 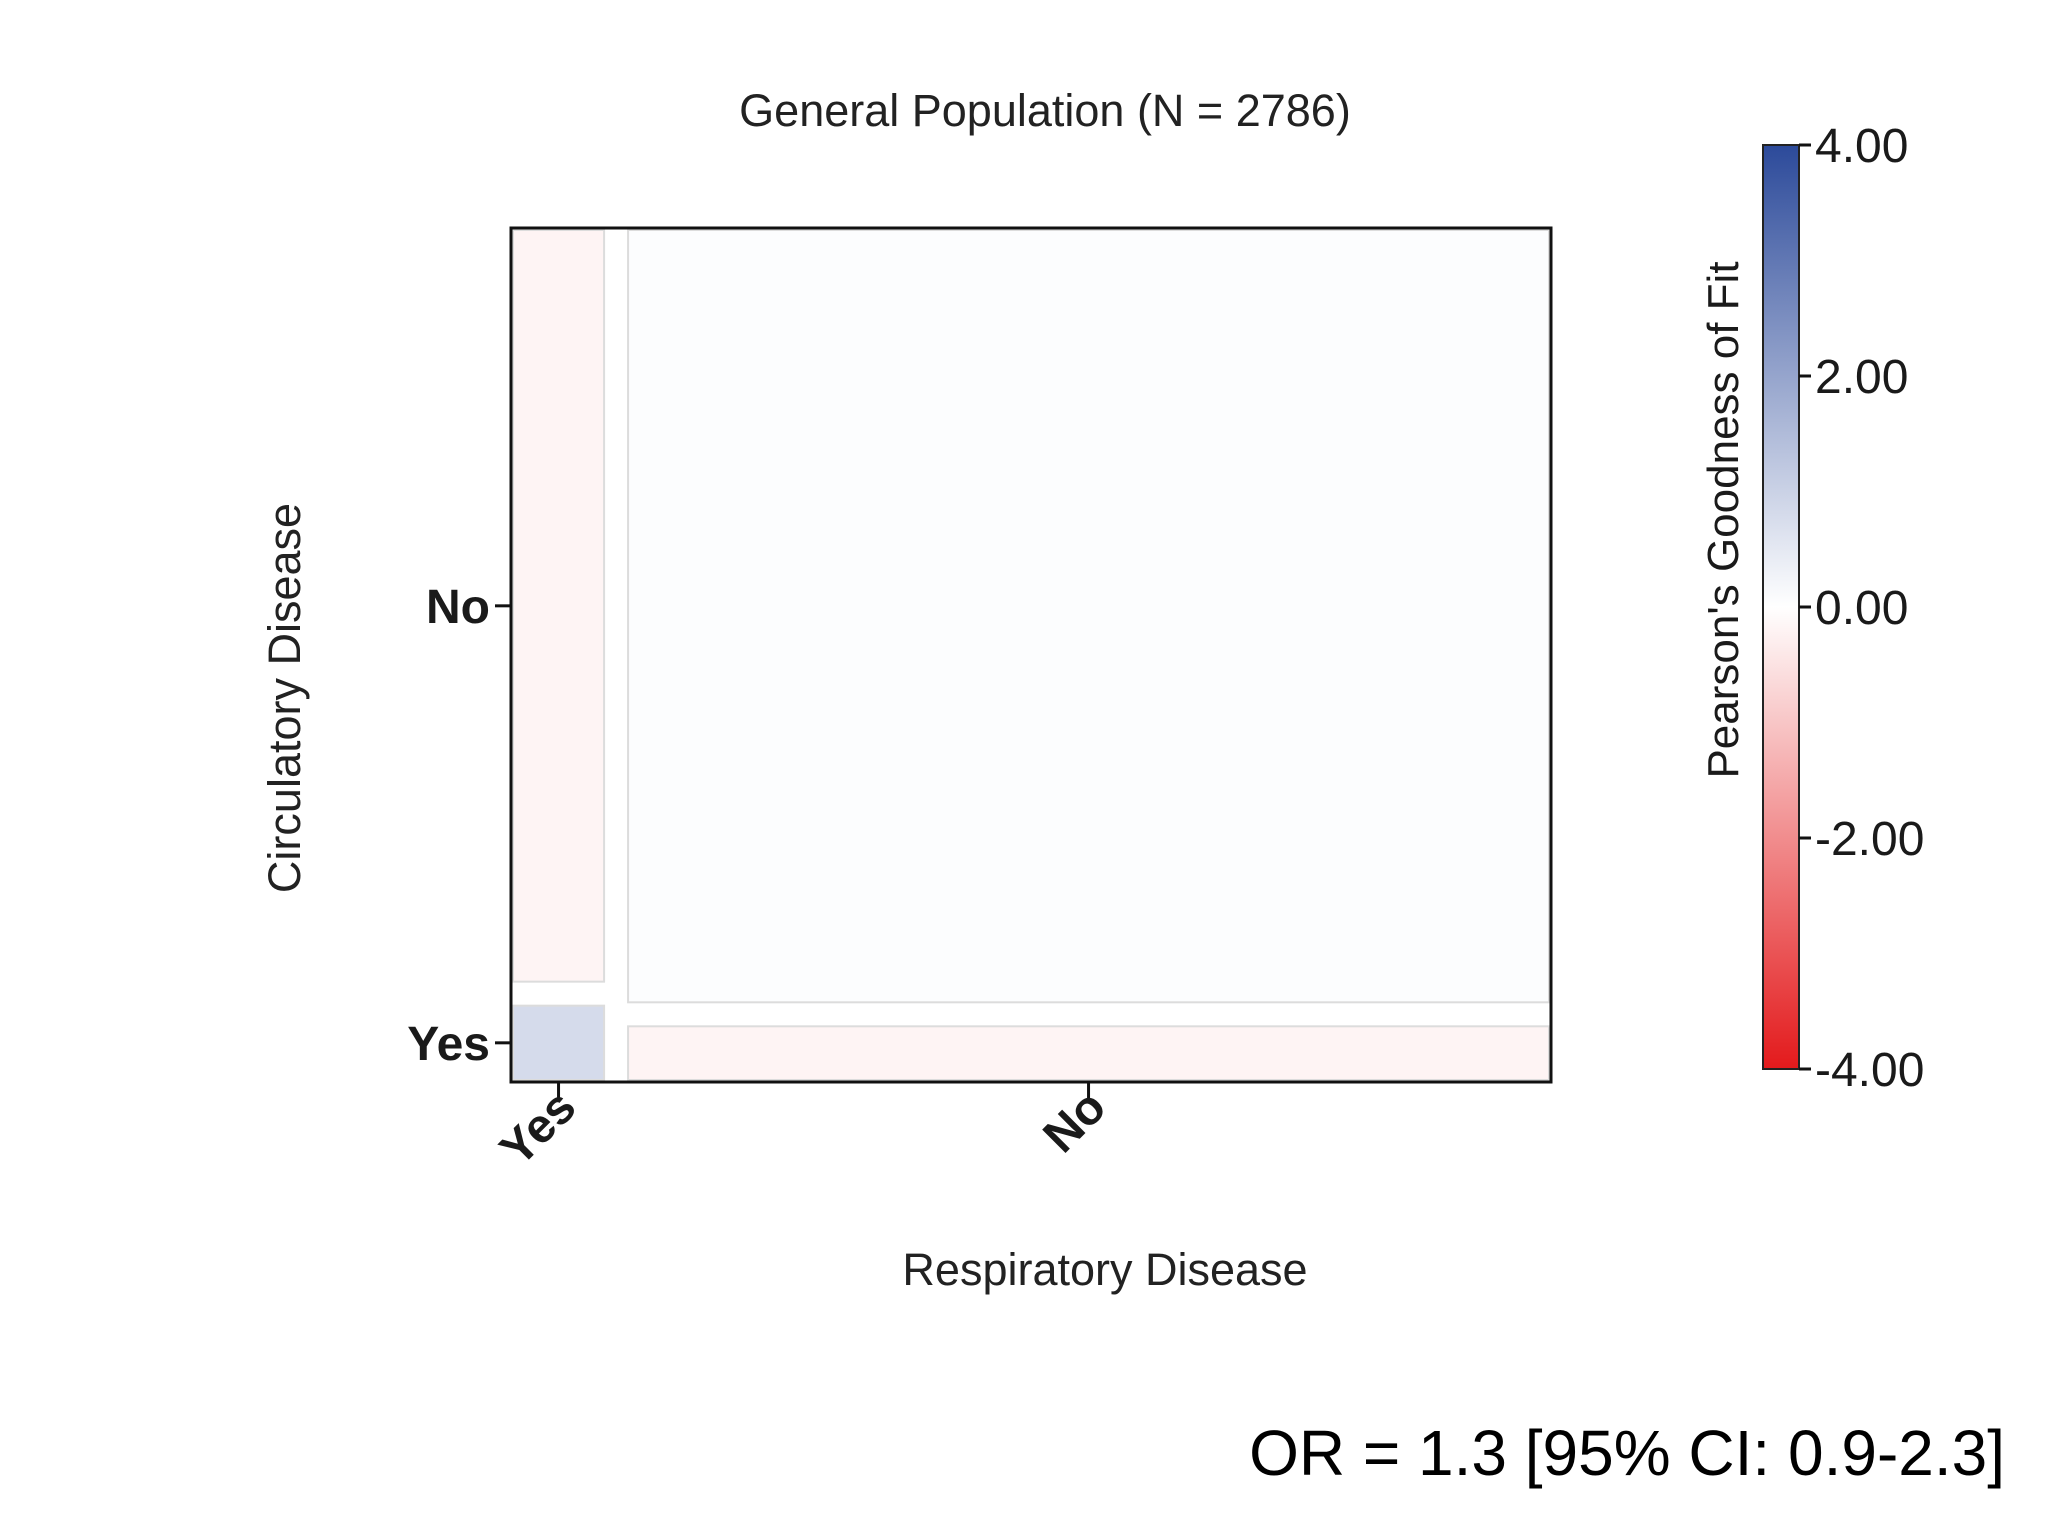 What do you see at coordinates (1075, 1121) in the screenshot?
I see `x-tick-label-no: No` at bounding box center [1075, 1121].